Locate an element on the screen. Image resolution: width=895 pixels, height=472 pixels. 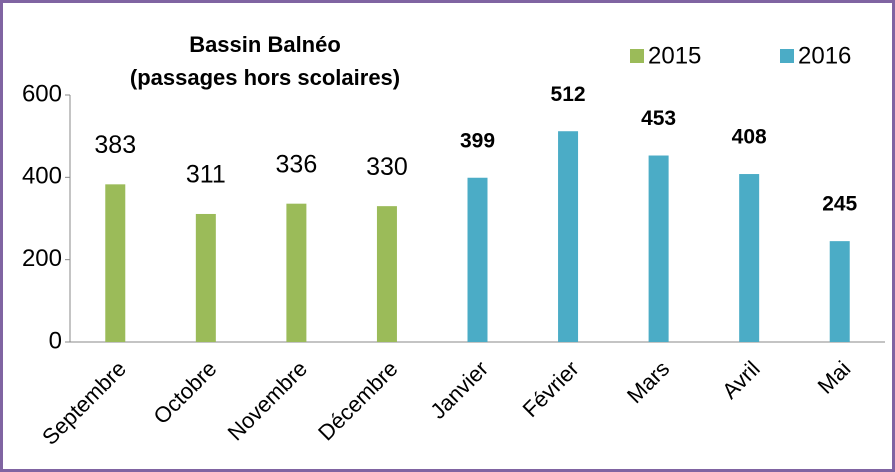
value-label: 453 is located at coordinates (658, 118).